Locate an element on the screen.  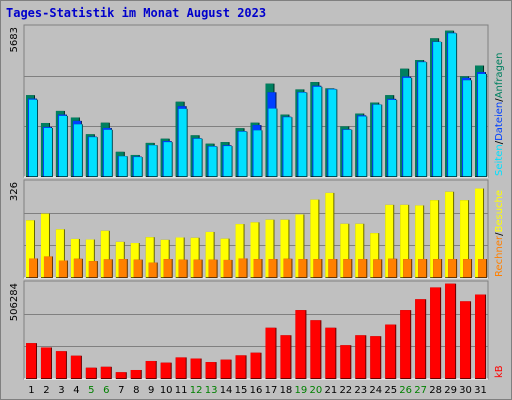
legend-top: Seiten/Dateien/Anfragen is located at coordinates (499, 114).